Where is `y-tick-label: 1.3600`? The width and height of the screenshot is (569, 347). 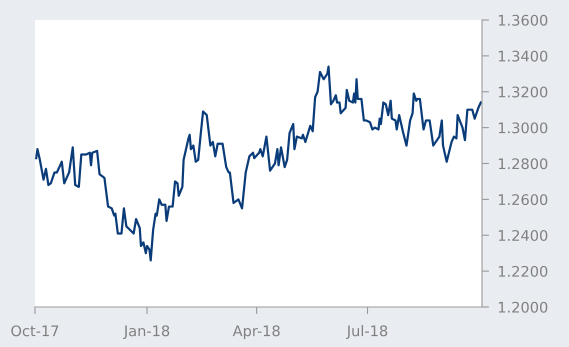 y-tick-label: 1.3600 is located at coordinates (523, 20).